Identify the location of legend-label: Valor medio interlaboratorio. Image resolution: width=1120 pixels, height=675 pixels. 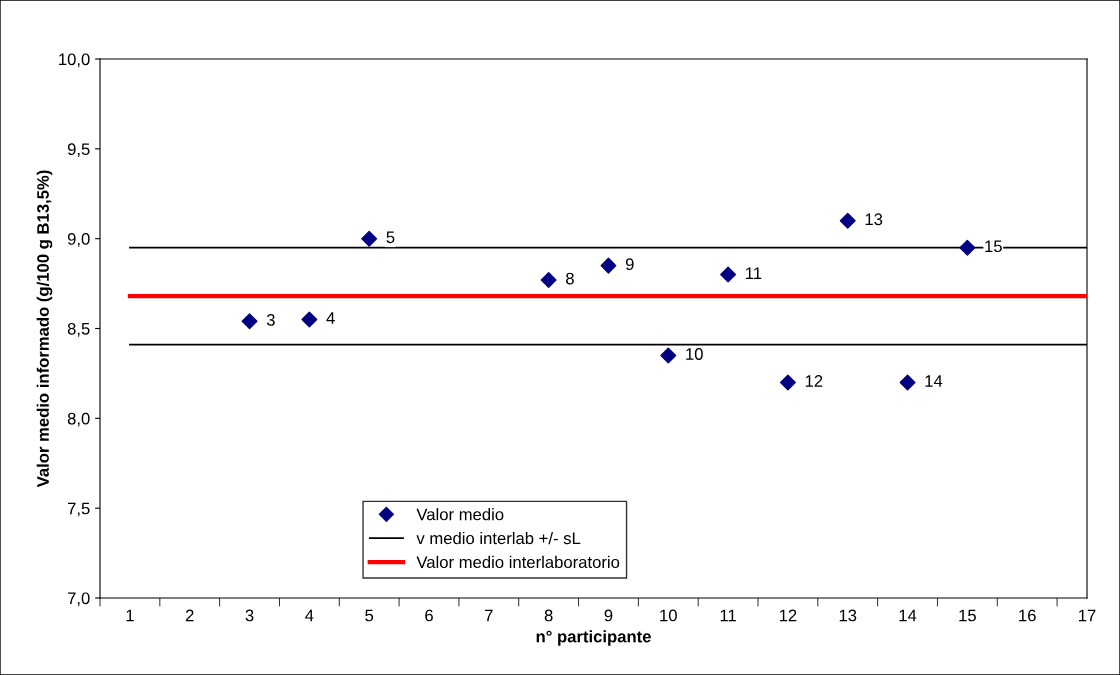
(518, 562).